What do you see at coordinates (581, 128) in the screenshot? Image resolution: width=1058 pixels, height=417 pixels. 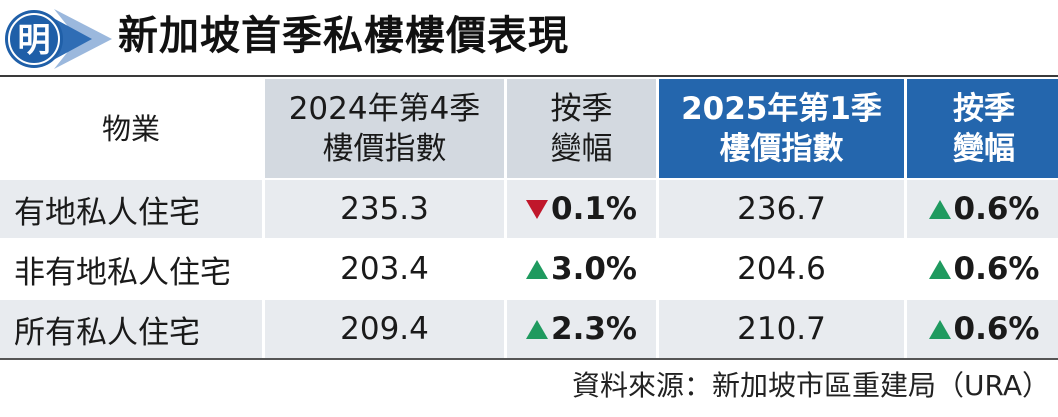 I see `column-header-qoq-change-a: 按季 變幅` at bounding box center [581, 128].